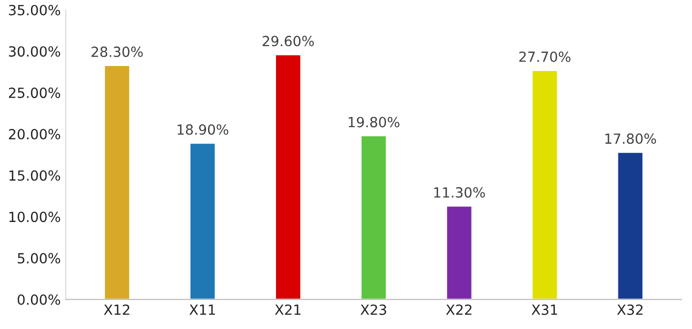 The image size is (692, 329). Describe the element at coordinates (39, 299) in the screenshot. I see `y-tick-label: 0.00%` at that location.